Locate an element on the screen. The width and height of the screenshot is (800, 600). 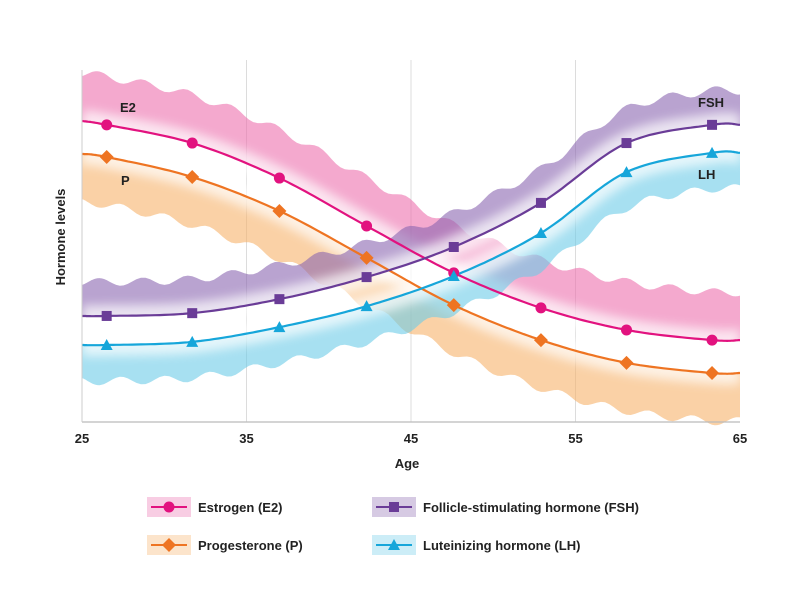
x-tick-label: 45 is located at coordinates (411, 438).